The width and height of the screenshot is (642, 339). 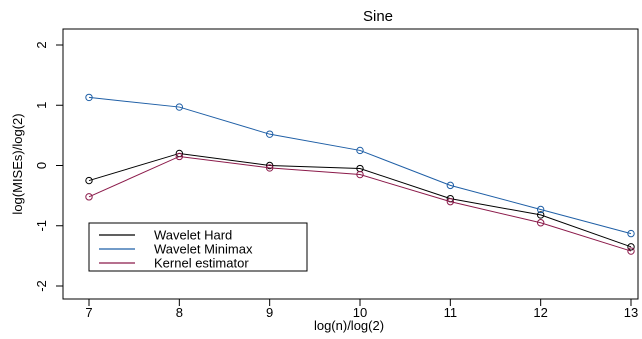 I want to click on x-tick-label: 13, so click(x=631, y=312).